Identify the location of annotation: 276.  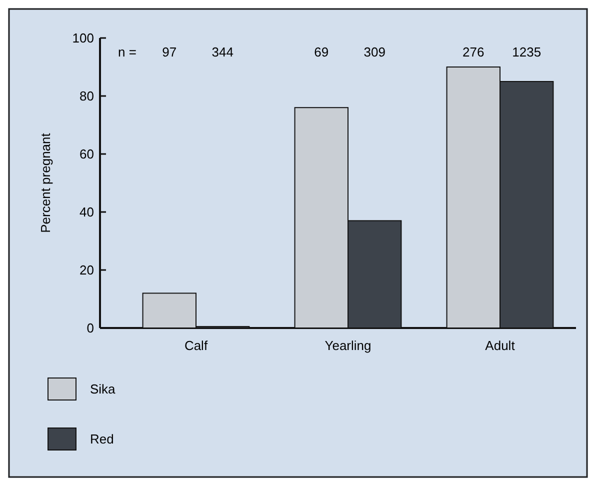
(473, 52).